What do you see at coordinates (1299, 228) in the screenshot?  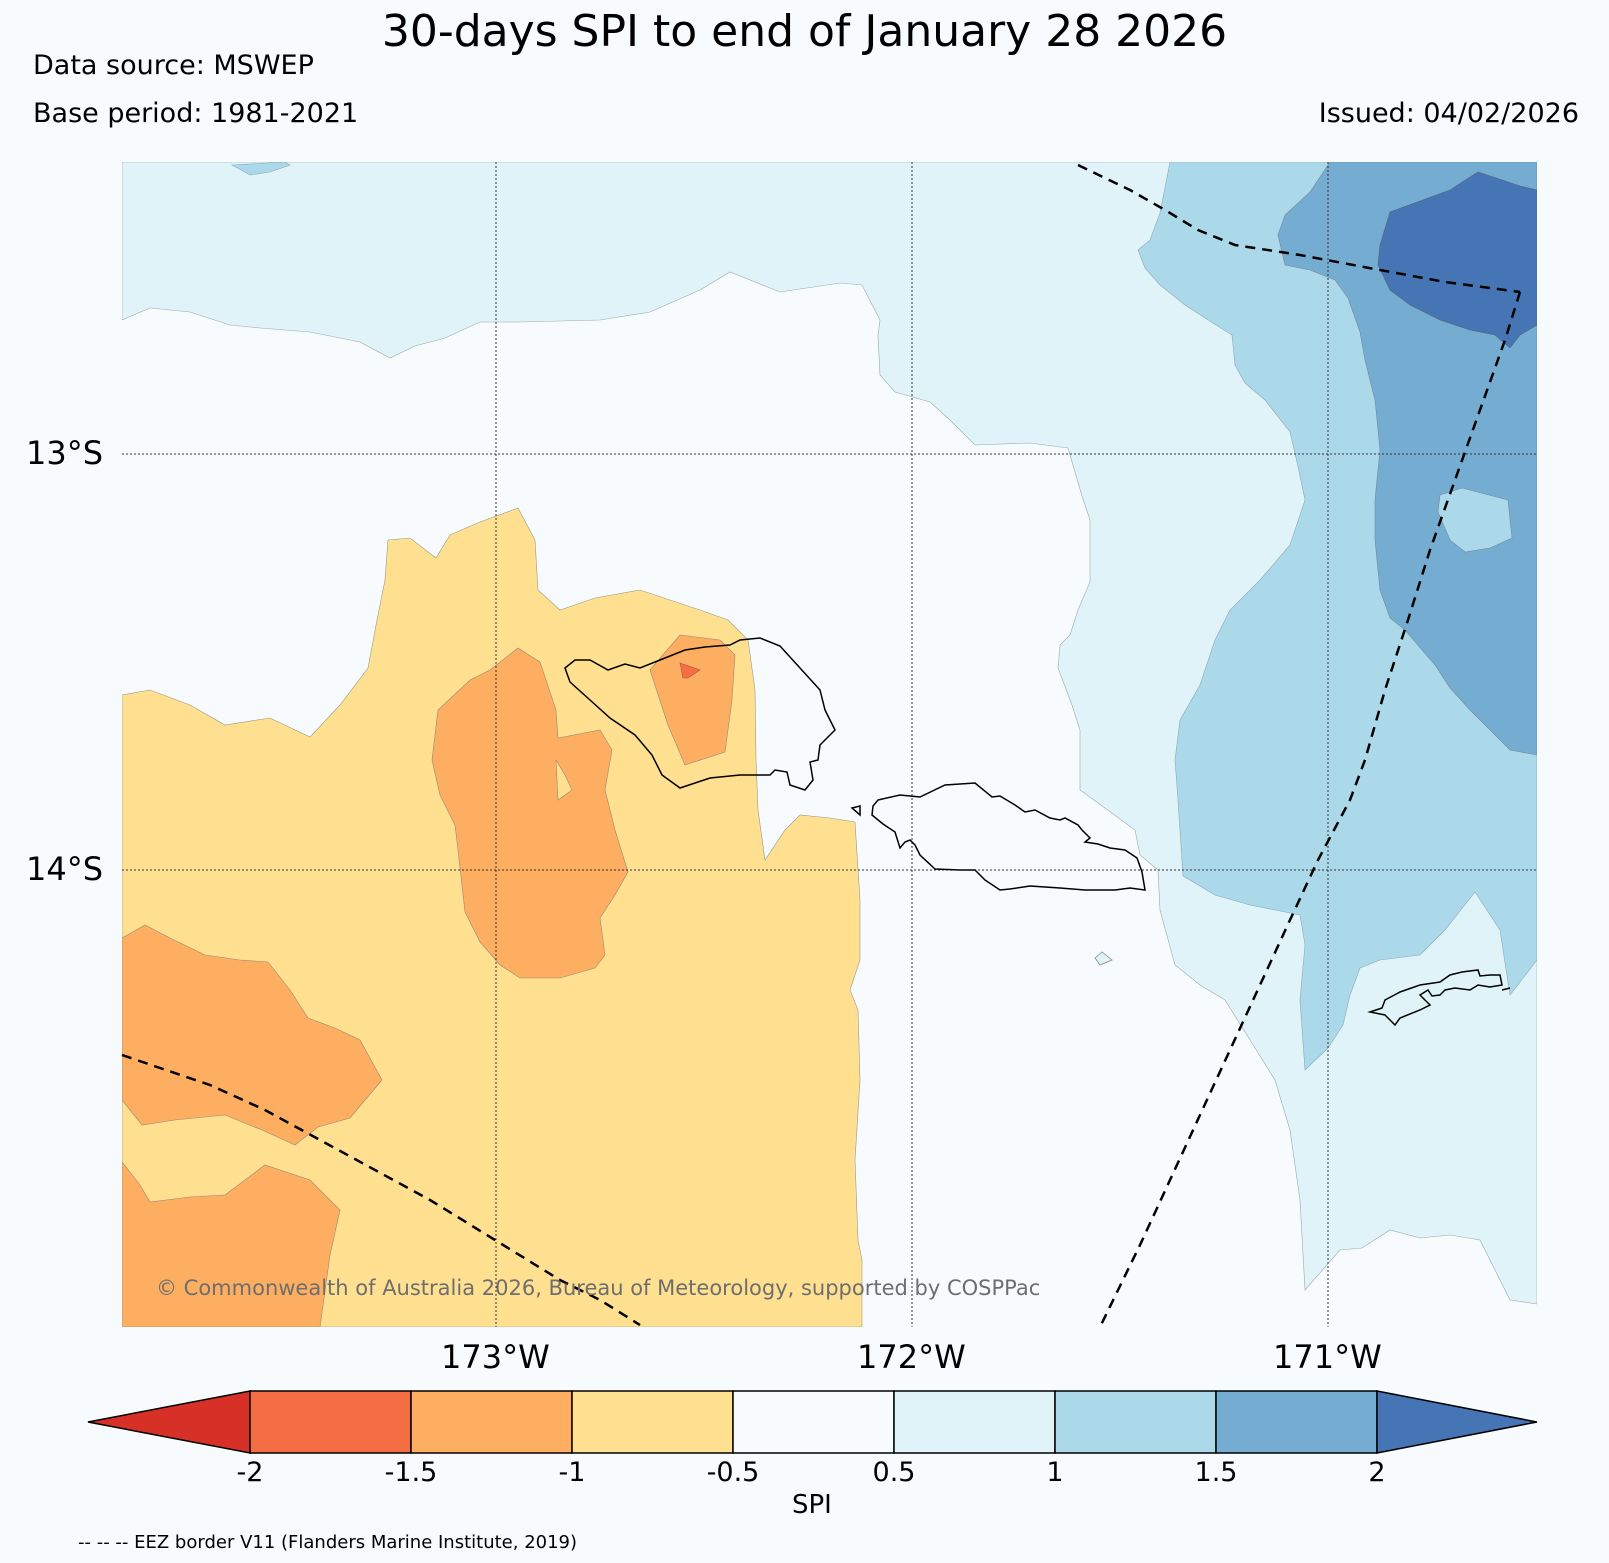 I see `eez-border-north` at bounding box center [1299, 228].